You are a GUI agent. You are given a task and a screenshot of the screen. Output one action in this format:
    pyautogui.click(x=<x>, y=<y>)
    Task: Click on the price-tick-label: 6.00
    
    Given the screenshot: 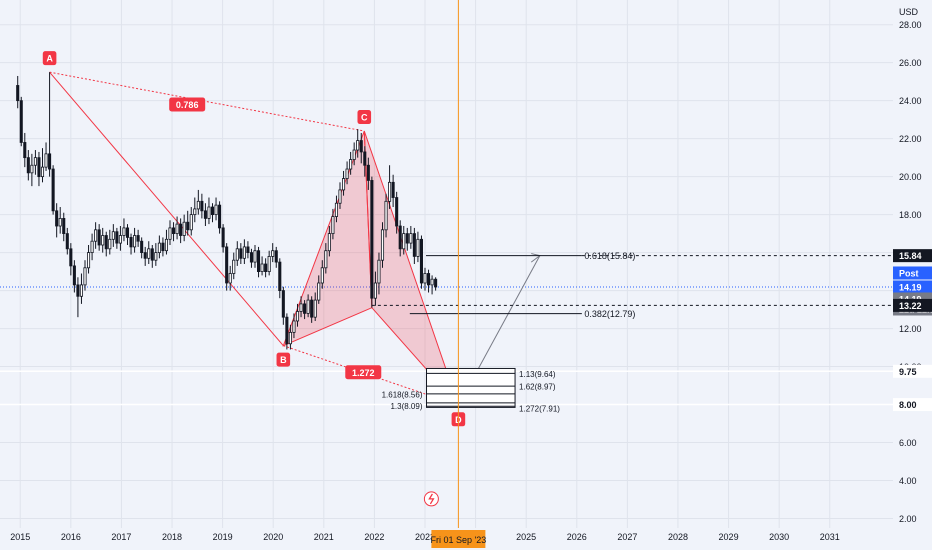 What is the action you would take?
    pyautogui.click(x=908, y=443)
    